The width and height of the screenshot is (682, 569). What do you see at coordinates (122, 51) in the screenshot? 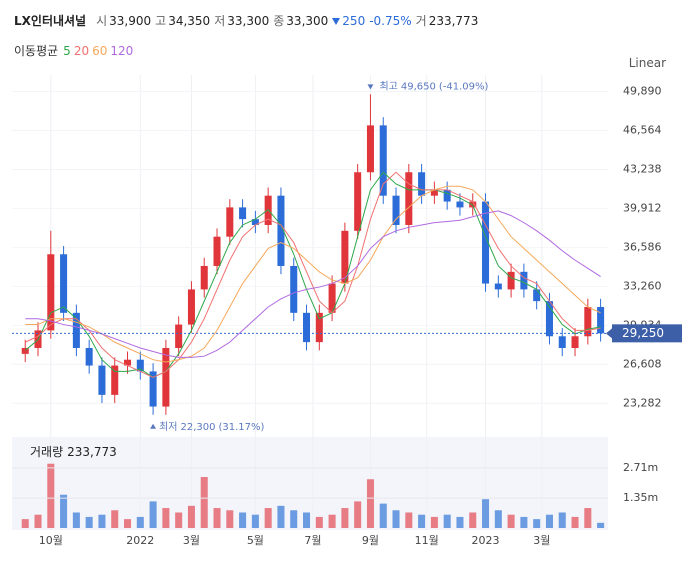
I see `legend-entry: 120` at bounding box center [122, 51].